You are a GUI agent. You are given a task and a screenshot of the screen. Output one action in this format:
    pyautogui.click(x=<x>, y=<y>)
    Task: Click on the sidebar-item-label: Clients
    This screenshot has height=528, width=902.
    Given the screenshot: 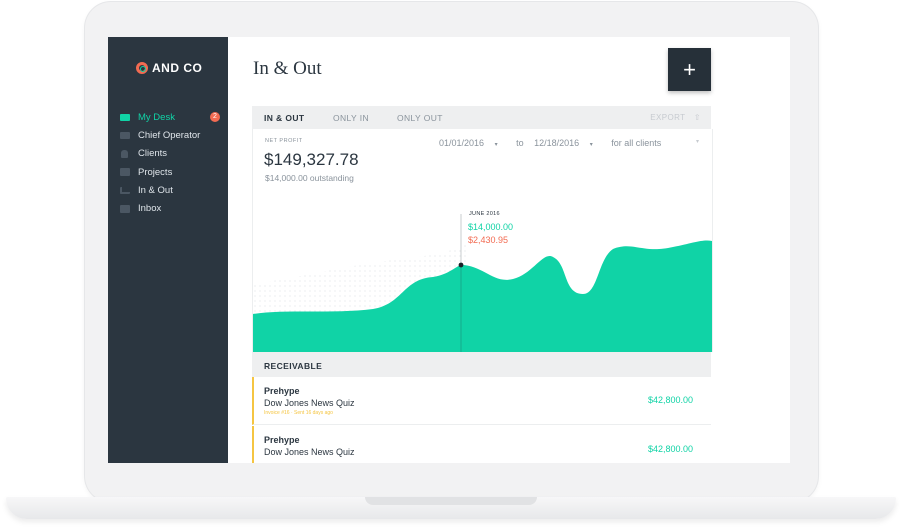 What is the action you would take?
    pyautogui.click(x=153, y=154)
    